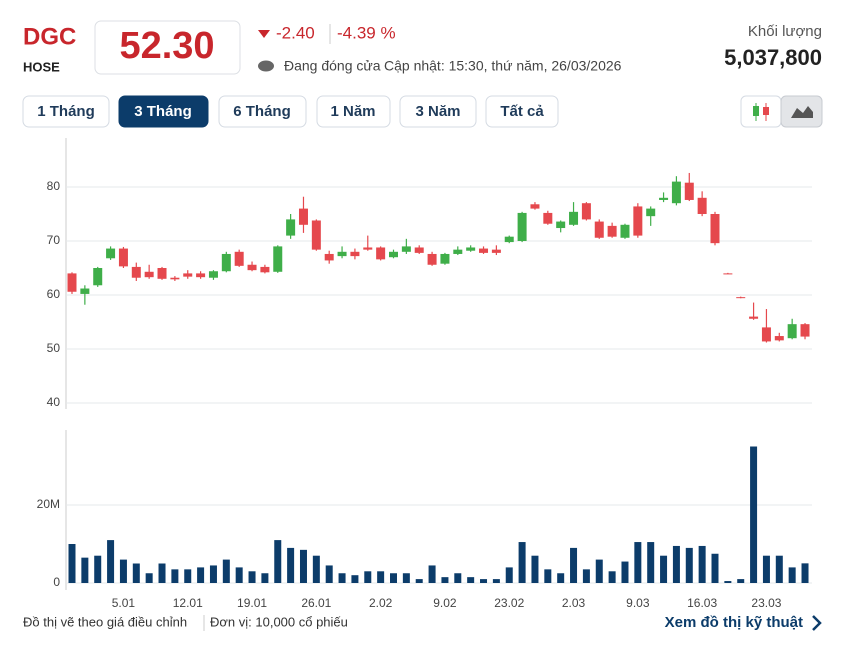 This screenshot has width=848, height=646. Describe the element at coordinates (702, 603) in the screenshot. I see `x-tick-label: 16.03` at that location.